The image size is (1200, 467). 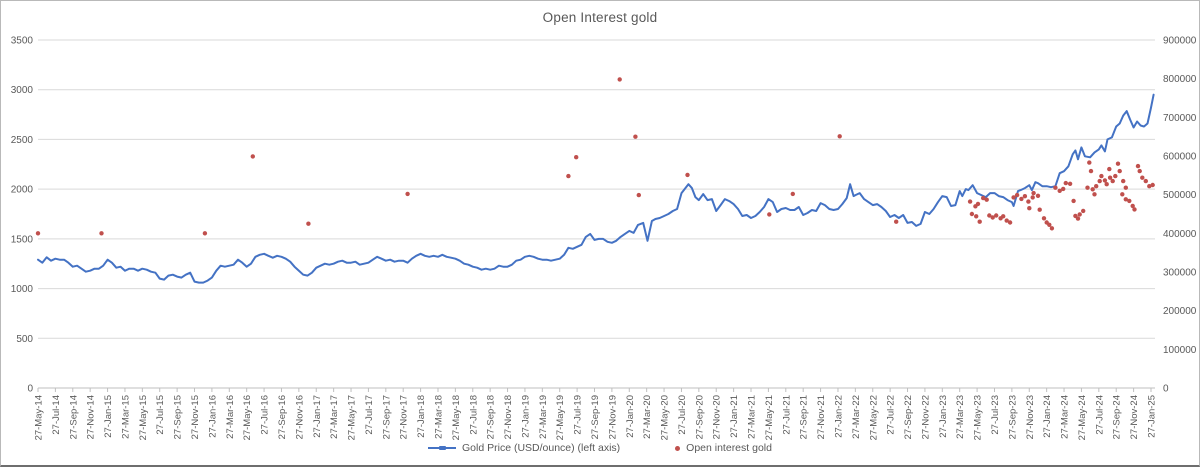 What do you see at coordinates (125, 417) in the screenshot?
I see `x-tick-label: 27-Mar-15` at bounding box center [125, 417].